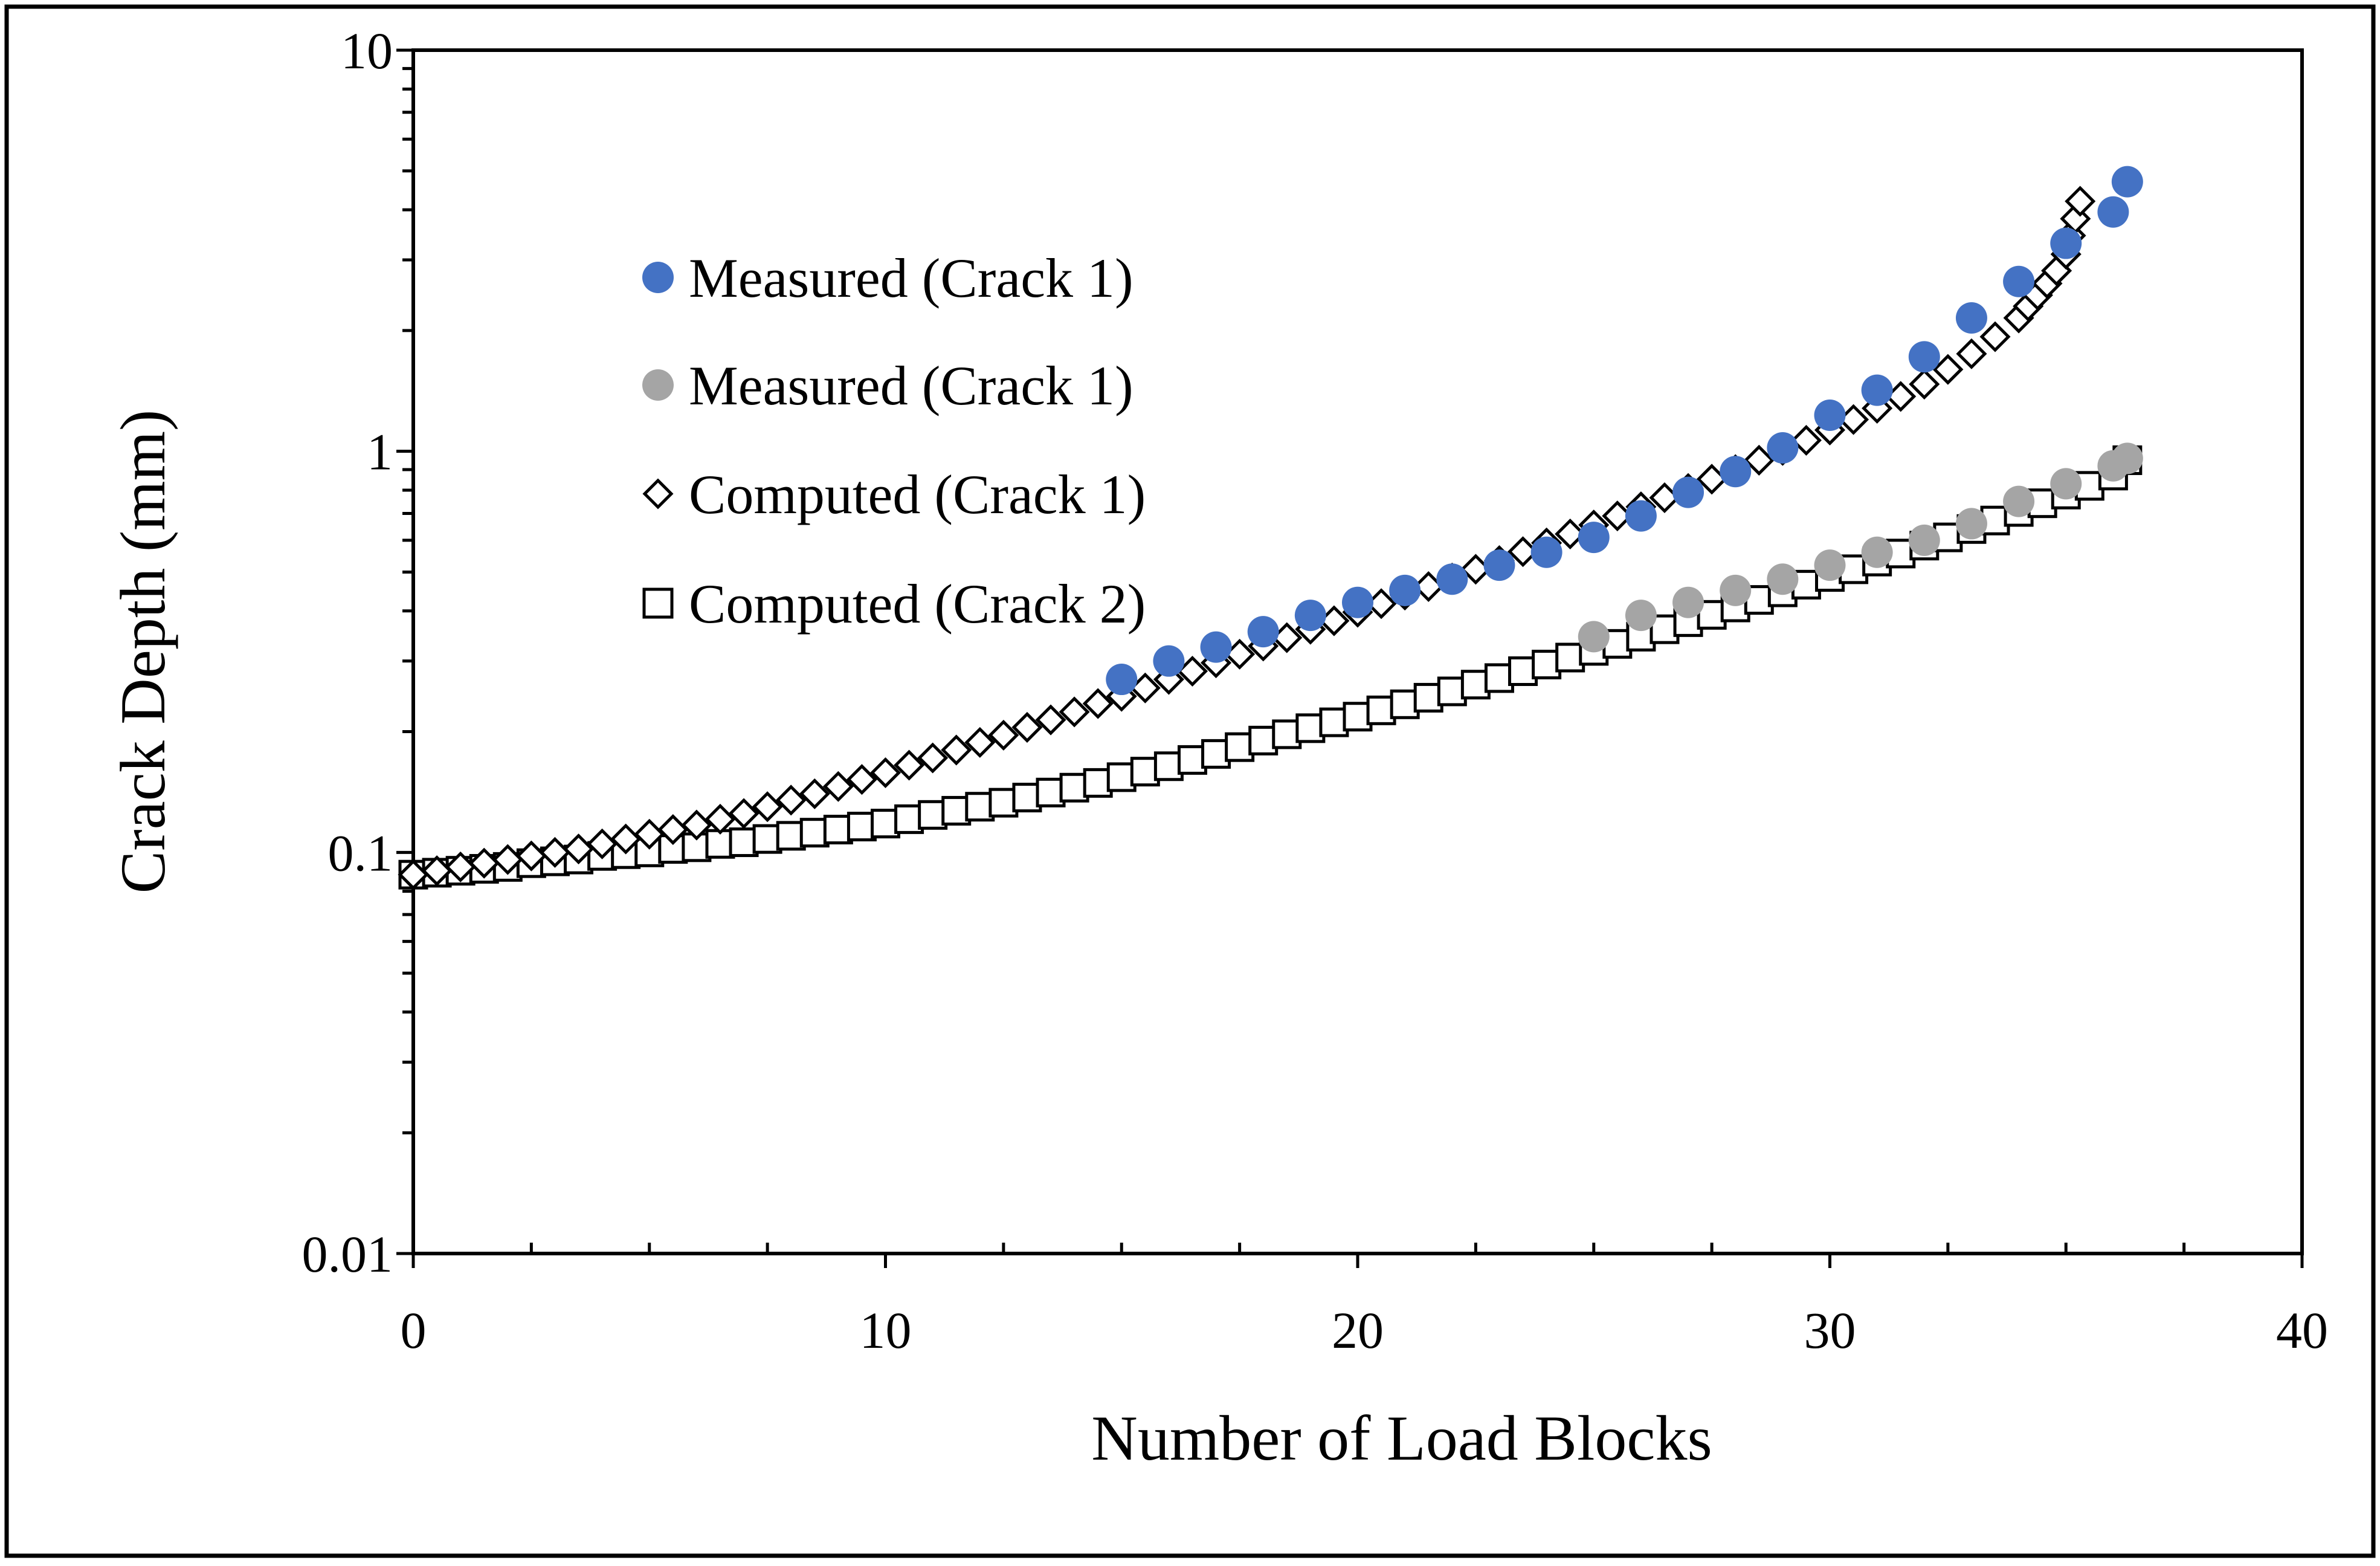  I want to click on y-axis-title: Crack Depth (mm), so click(143, 652).